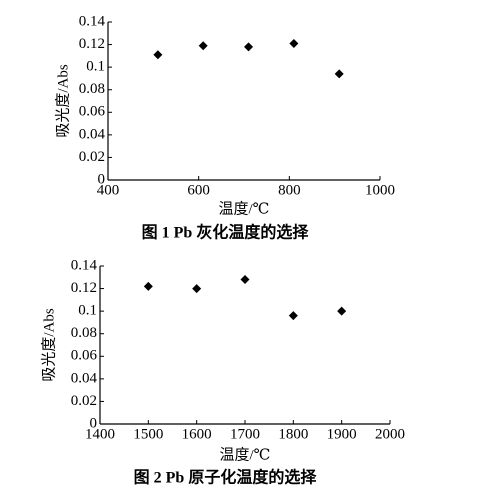 The image size is (478, 492). I want to click on x-tick-label: 600, so click(198, 190).